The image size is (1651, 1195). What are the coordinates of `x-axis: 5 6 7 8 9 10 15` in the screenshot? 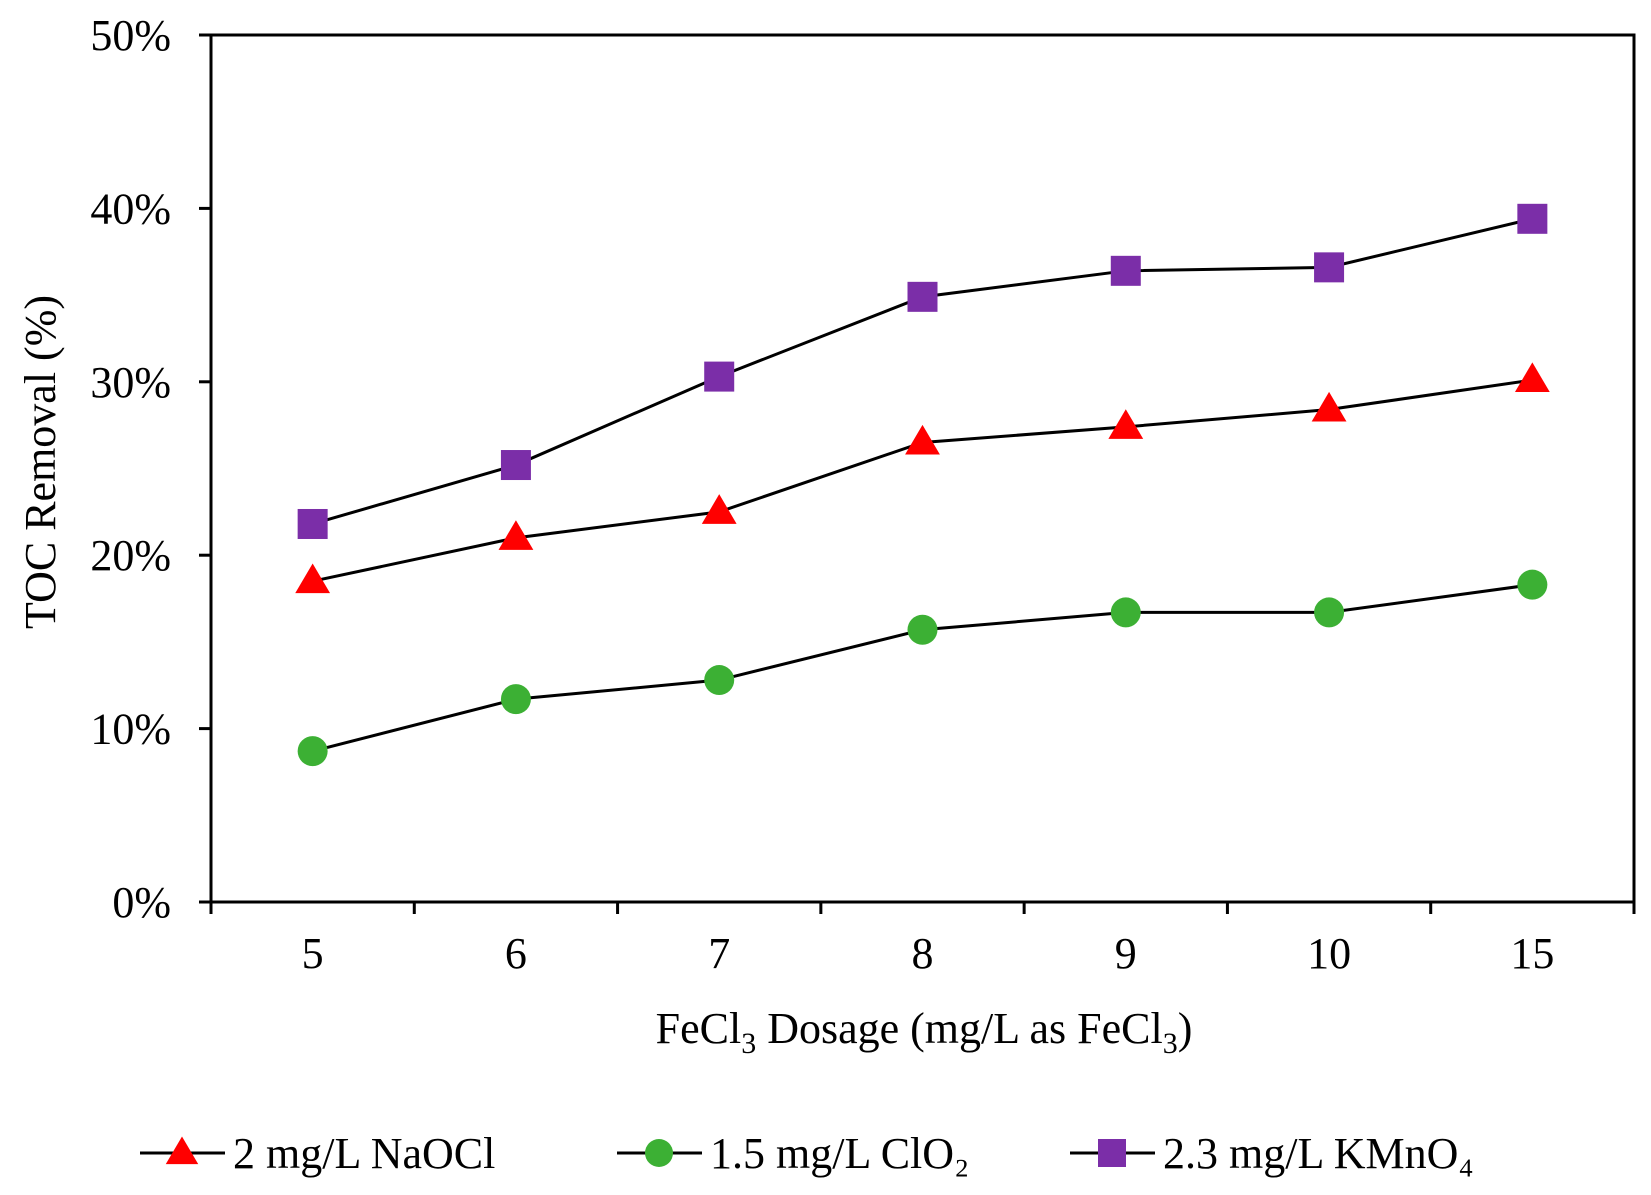 It's located at (922, 940).